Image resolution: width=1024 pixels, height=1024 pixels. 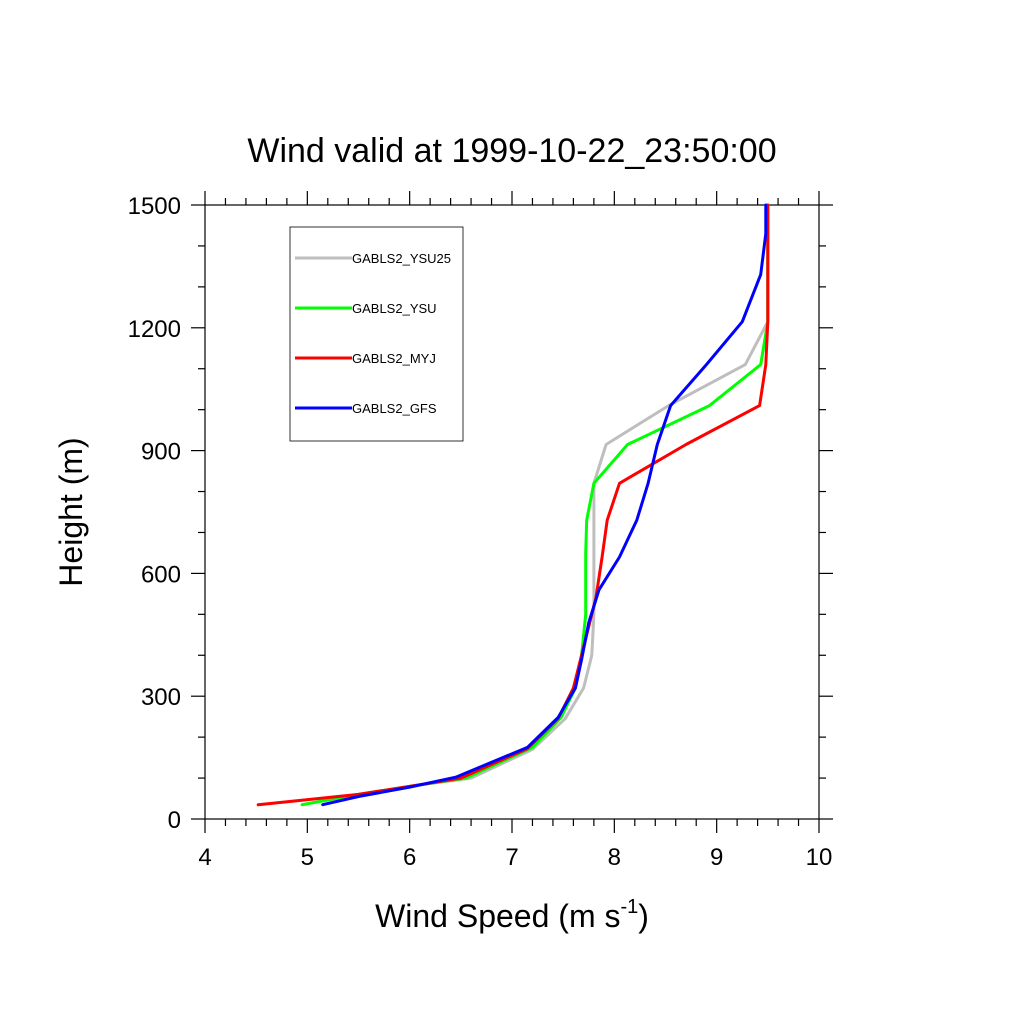 I want to click on y-axis-label: Height (m), so click(x=71, y=511).